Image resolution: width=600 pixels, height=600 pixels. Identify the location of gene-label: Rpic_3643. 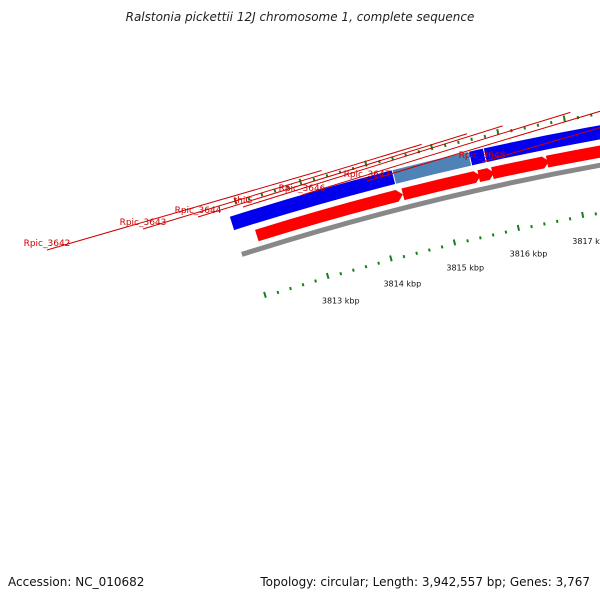
(143, 223).